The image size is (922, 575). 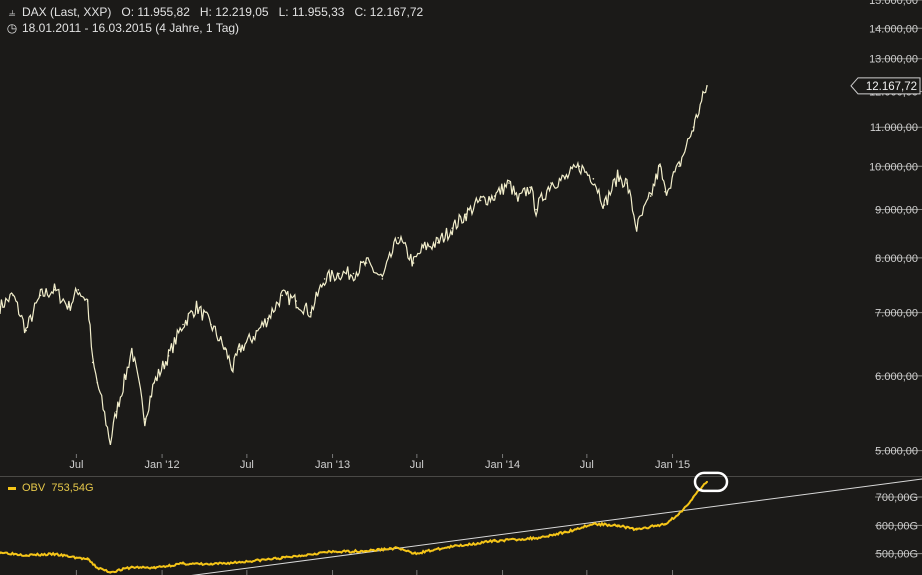 I want to click on price-tick-label: 10.000,00, so click(x=893, y=167).